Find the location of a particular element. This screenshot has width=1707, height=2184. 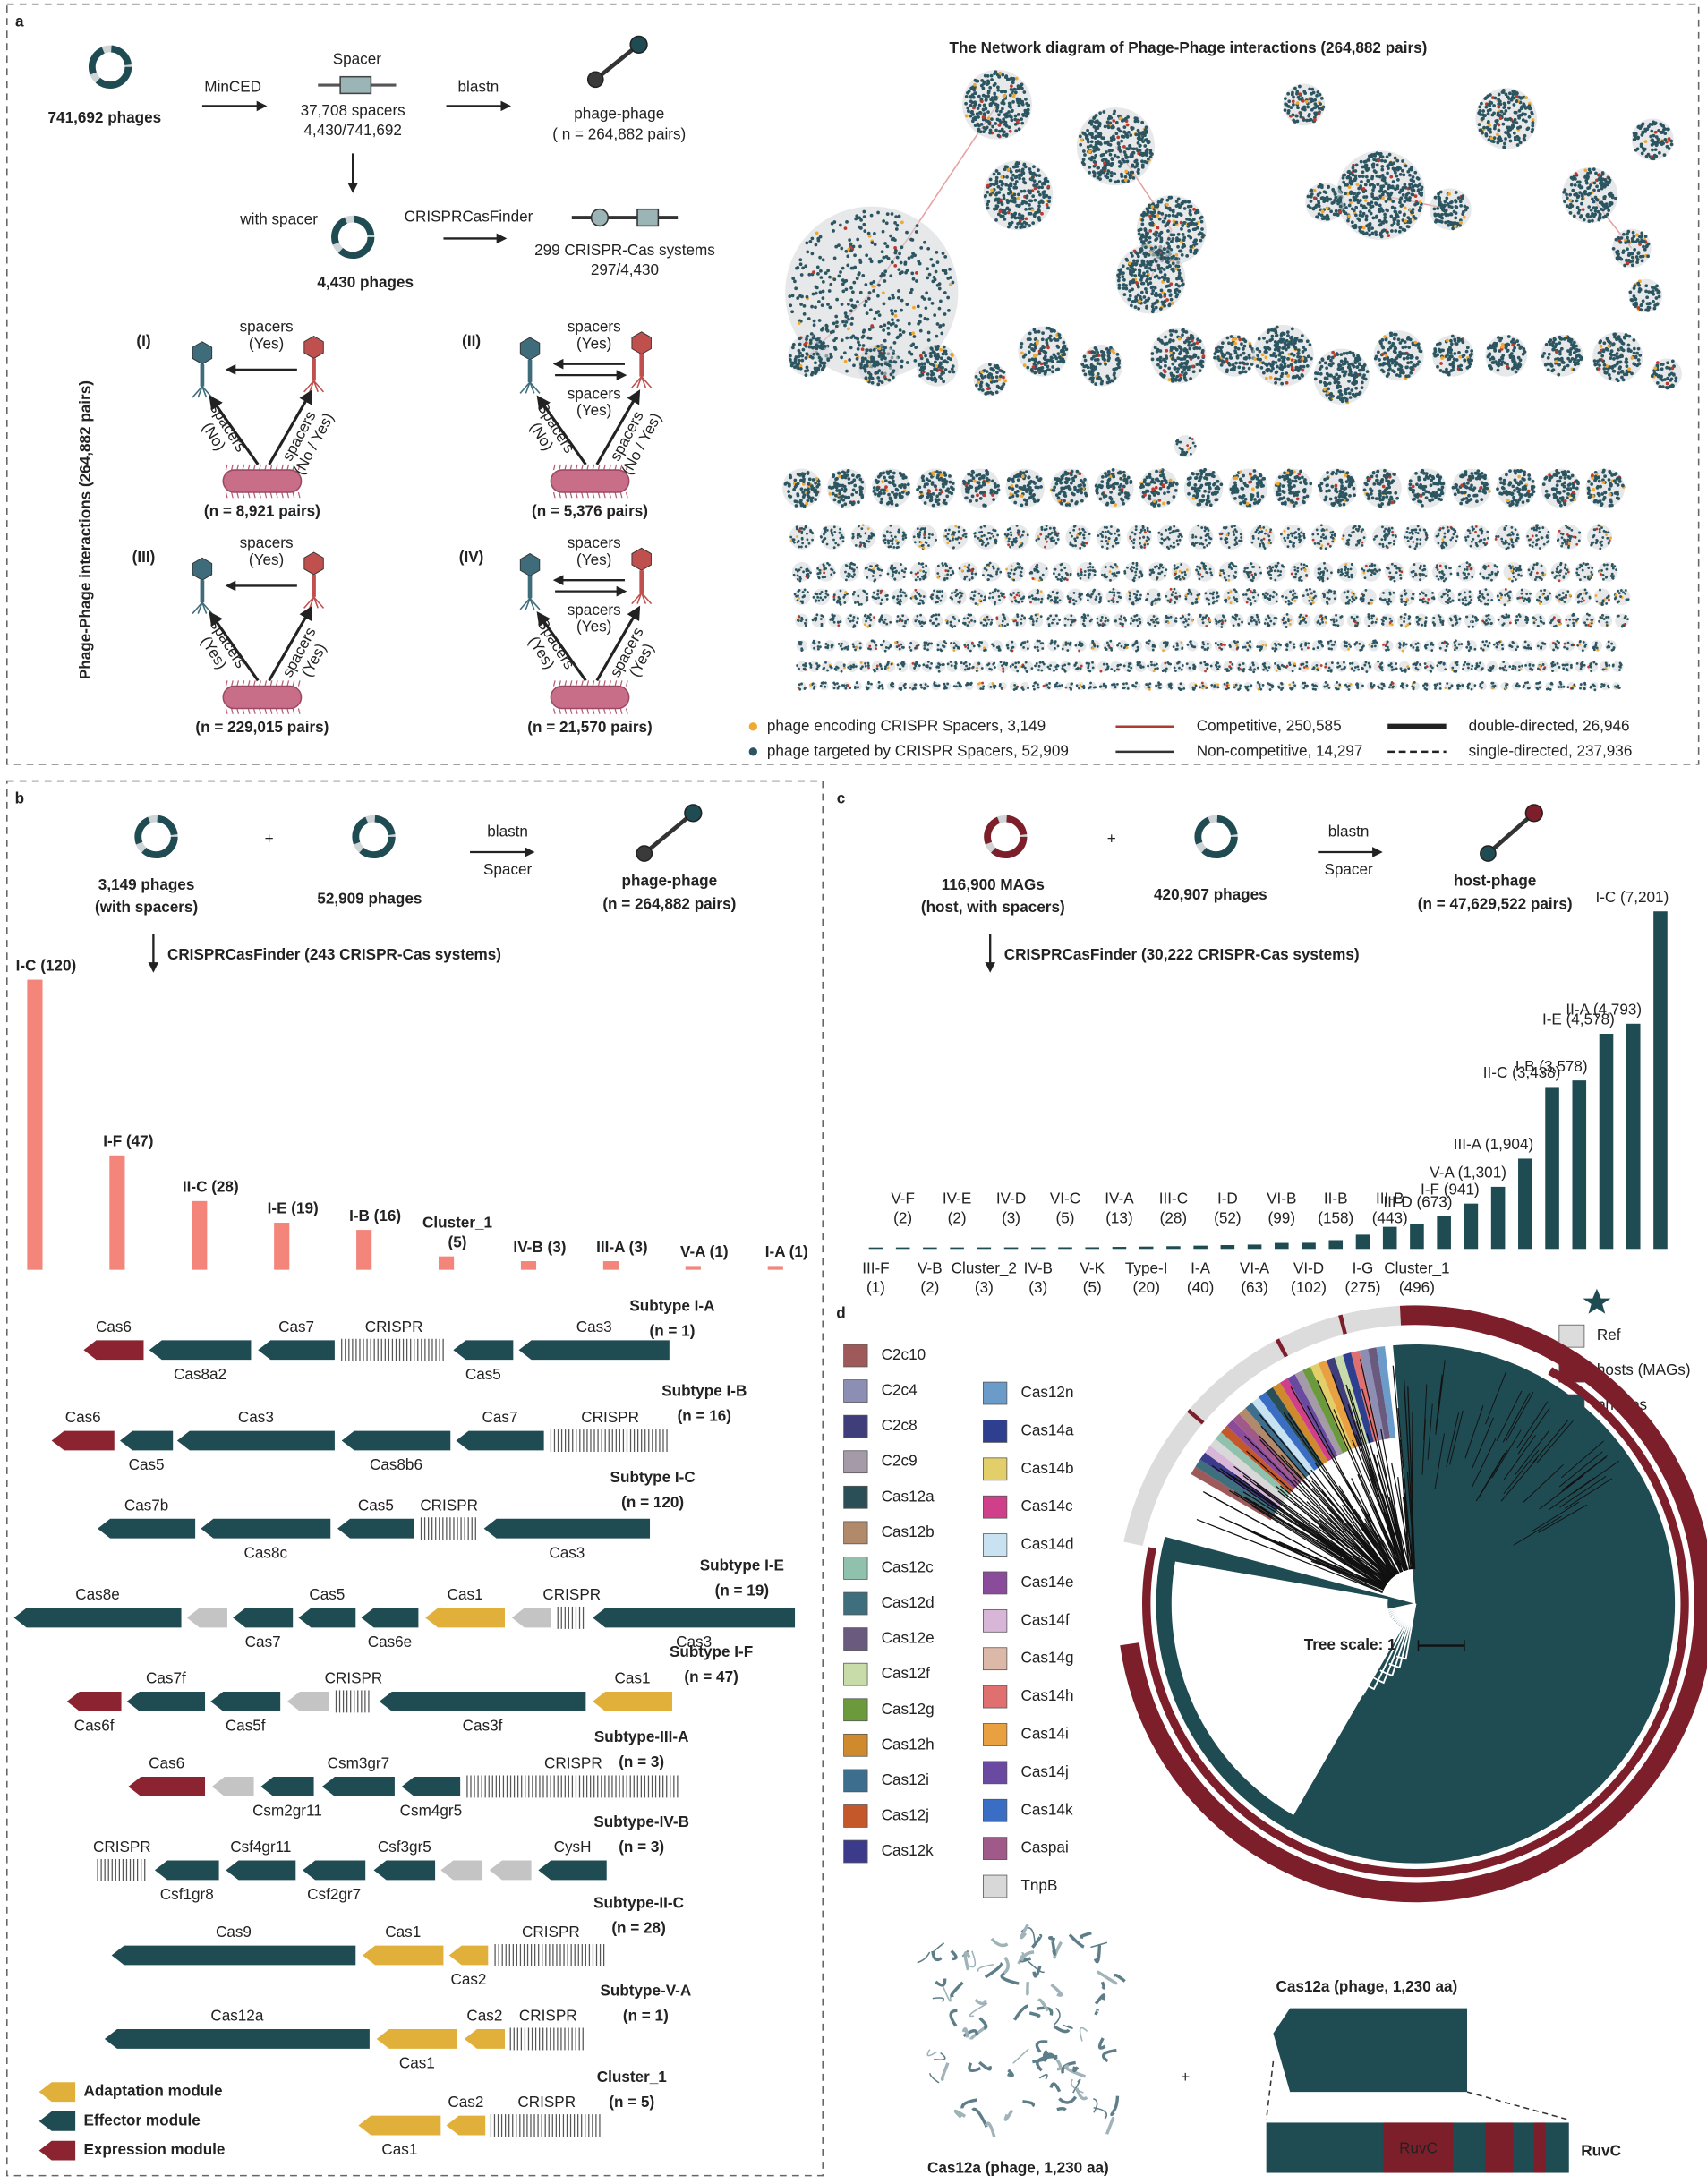

case-label: (II) is located at coordinates (471, 340).